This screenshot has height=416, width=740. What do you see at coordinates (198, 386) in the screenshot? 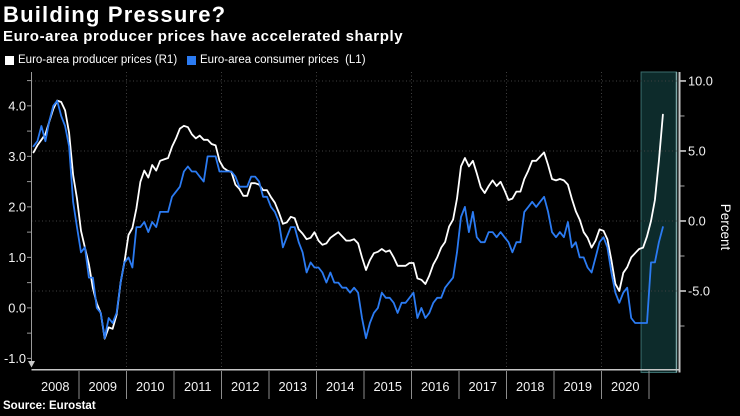
I see `x-axis-year-label: 2011` at bounding box center [198, 386].